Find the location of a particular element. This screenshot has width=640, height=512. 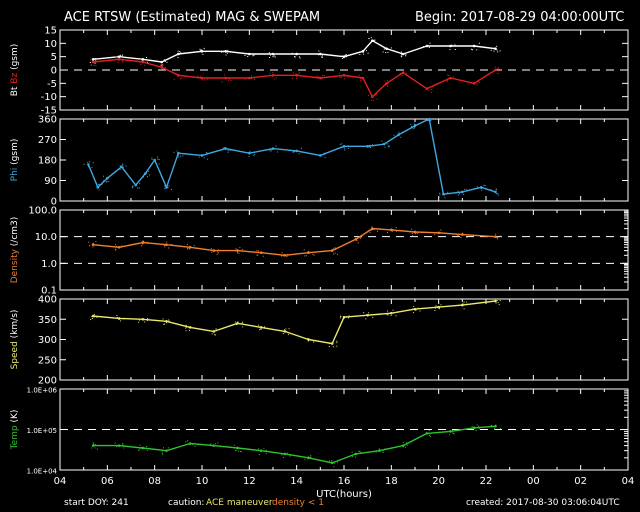

x-tick-label: 22 is located at coordinates (486, 481).